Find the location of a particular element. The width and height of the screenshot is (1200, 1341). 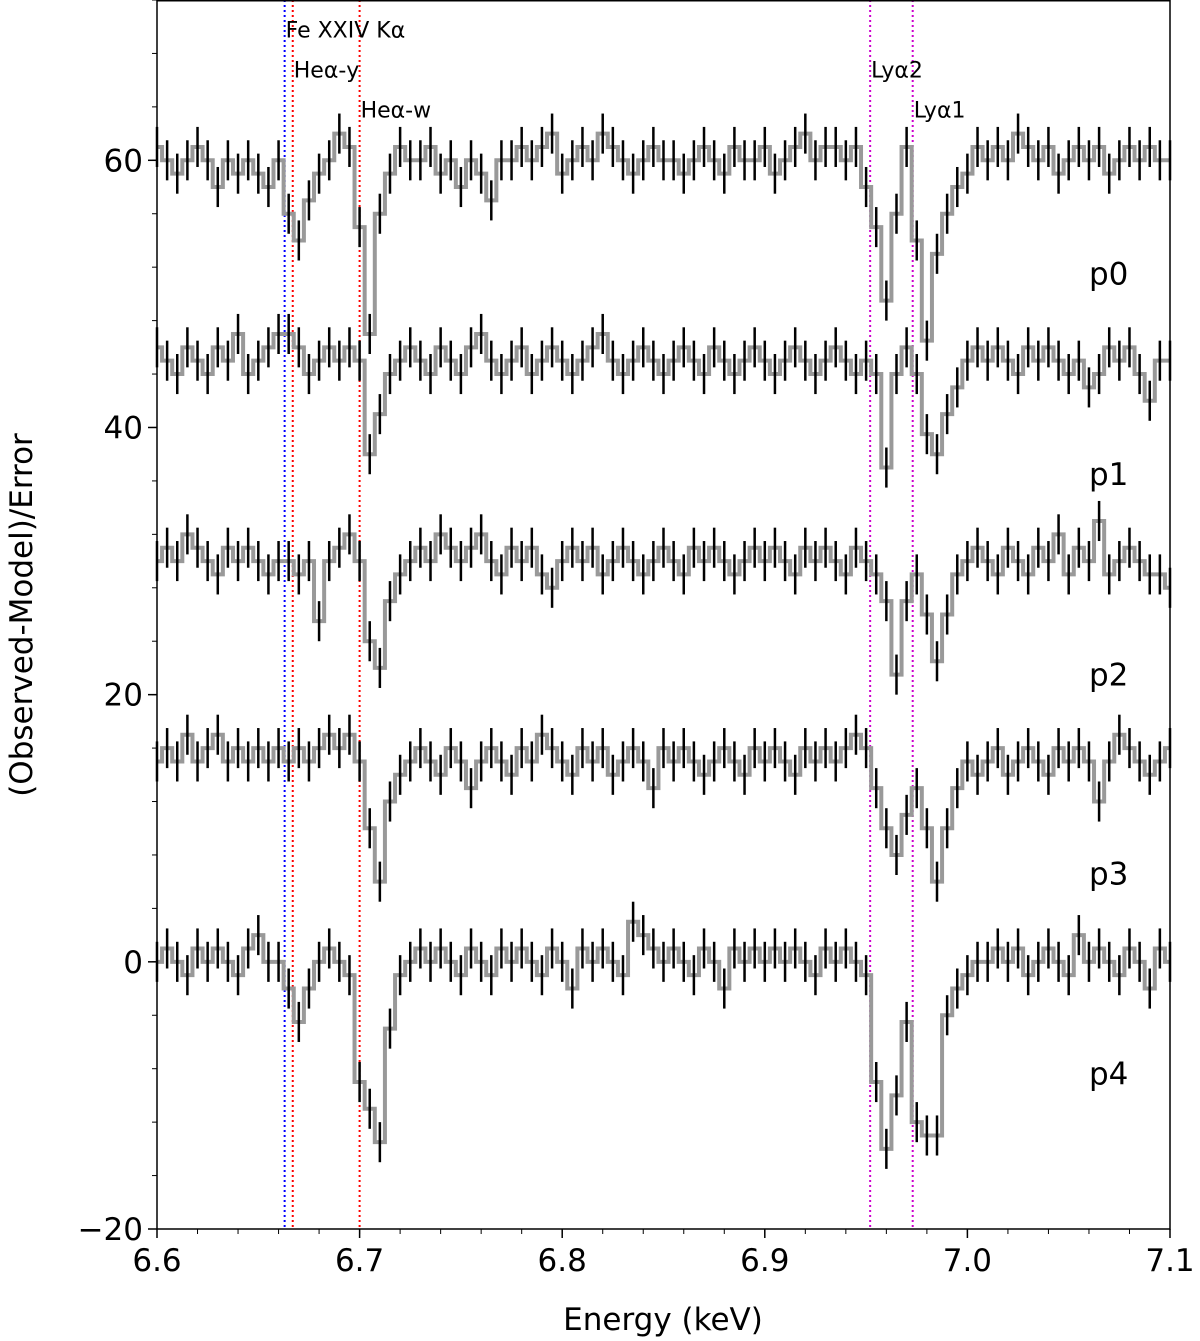

line-label: Lyα1 is located at coordinates (940, 111).